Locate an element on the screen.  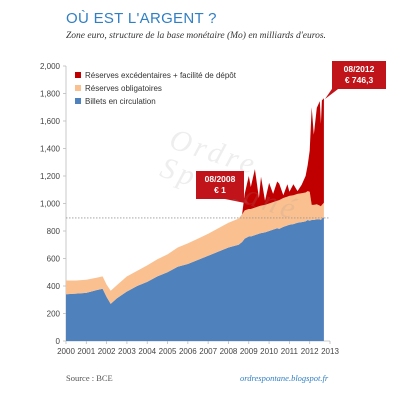
y-tick-label: 1,800 is located at coordinates (50, 94).